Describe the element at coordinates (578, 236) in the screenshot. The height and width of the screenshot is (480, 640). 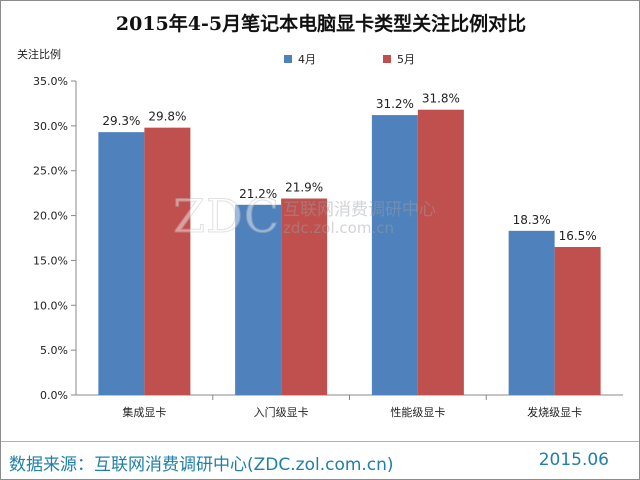
I see `data-label: 16.5%` at that location.